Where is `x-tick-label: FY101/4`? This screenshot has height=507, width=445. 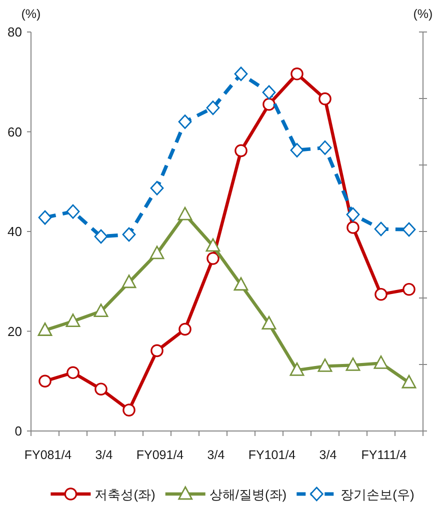 x-tick-label: FY101/4 is located at coordinates (272, 455).